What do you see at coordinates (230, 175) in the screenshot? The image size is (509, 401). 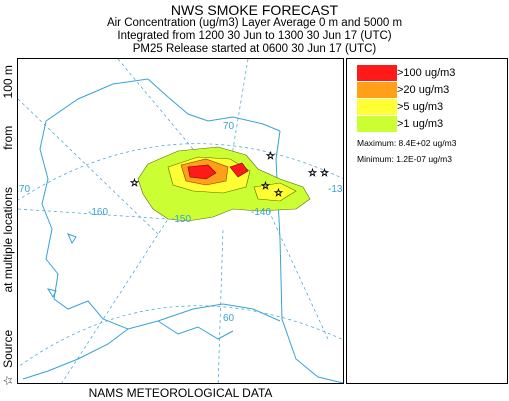 I see `source-markers: ☆ ☆ ☆ ☆ ☆ ☆` at bounding box center [230, 175].